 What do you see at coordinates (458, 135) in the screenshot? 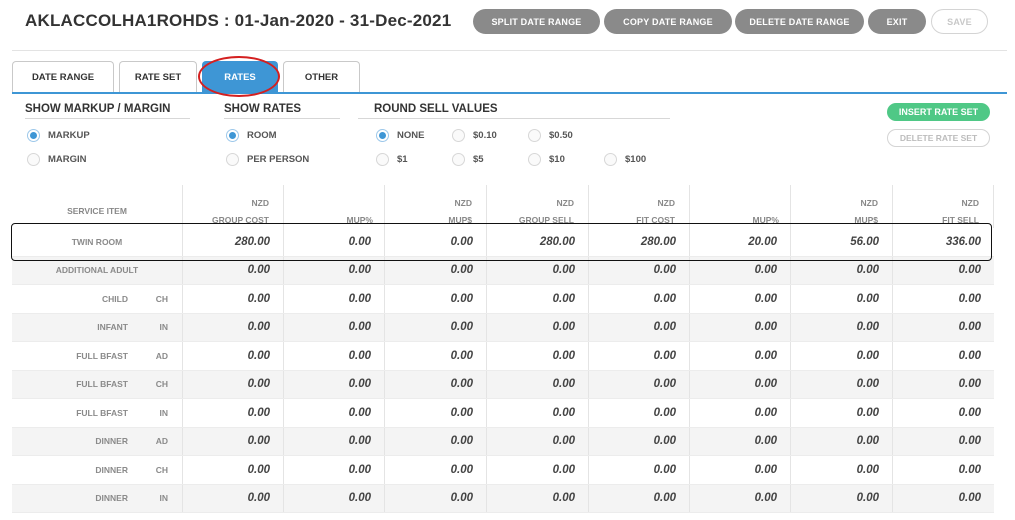
I see `round-0-10-radio-icon` at bounding box center [458, 135].